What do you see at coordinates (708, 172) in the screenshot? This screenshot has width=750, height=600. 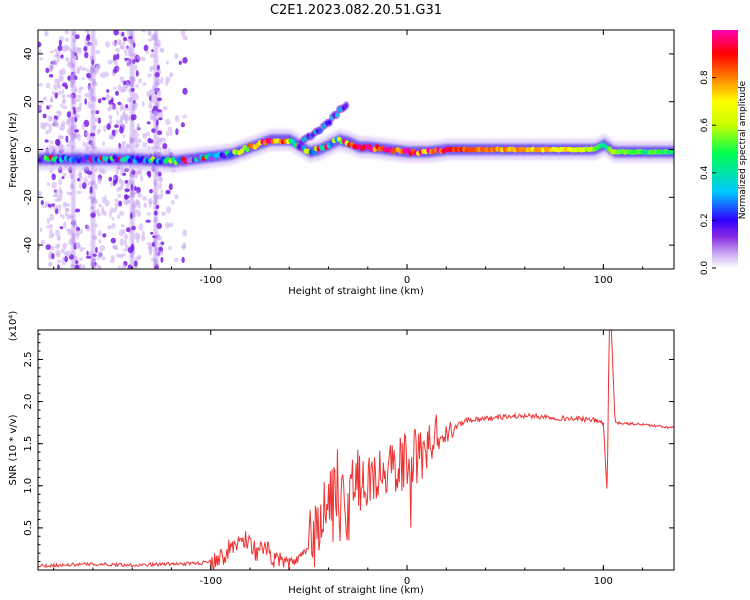 I see `colorbar-ticks: 0.0 0.2 0.4 0.6 0.8` at bounding box center [708, 172].